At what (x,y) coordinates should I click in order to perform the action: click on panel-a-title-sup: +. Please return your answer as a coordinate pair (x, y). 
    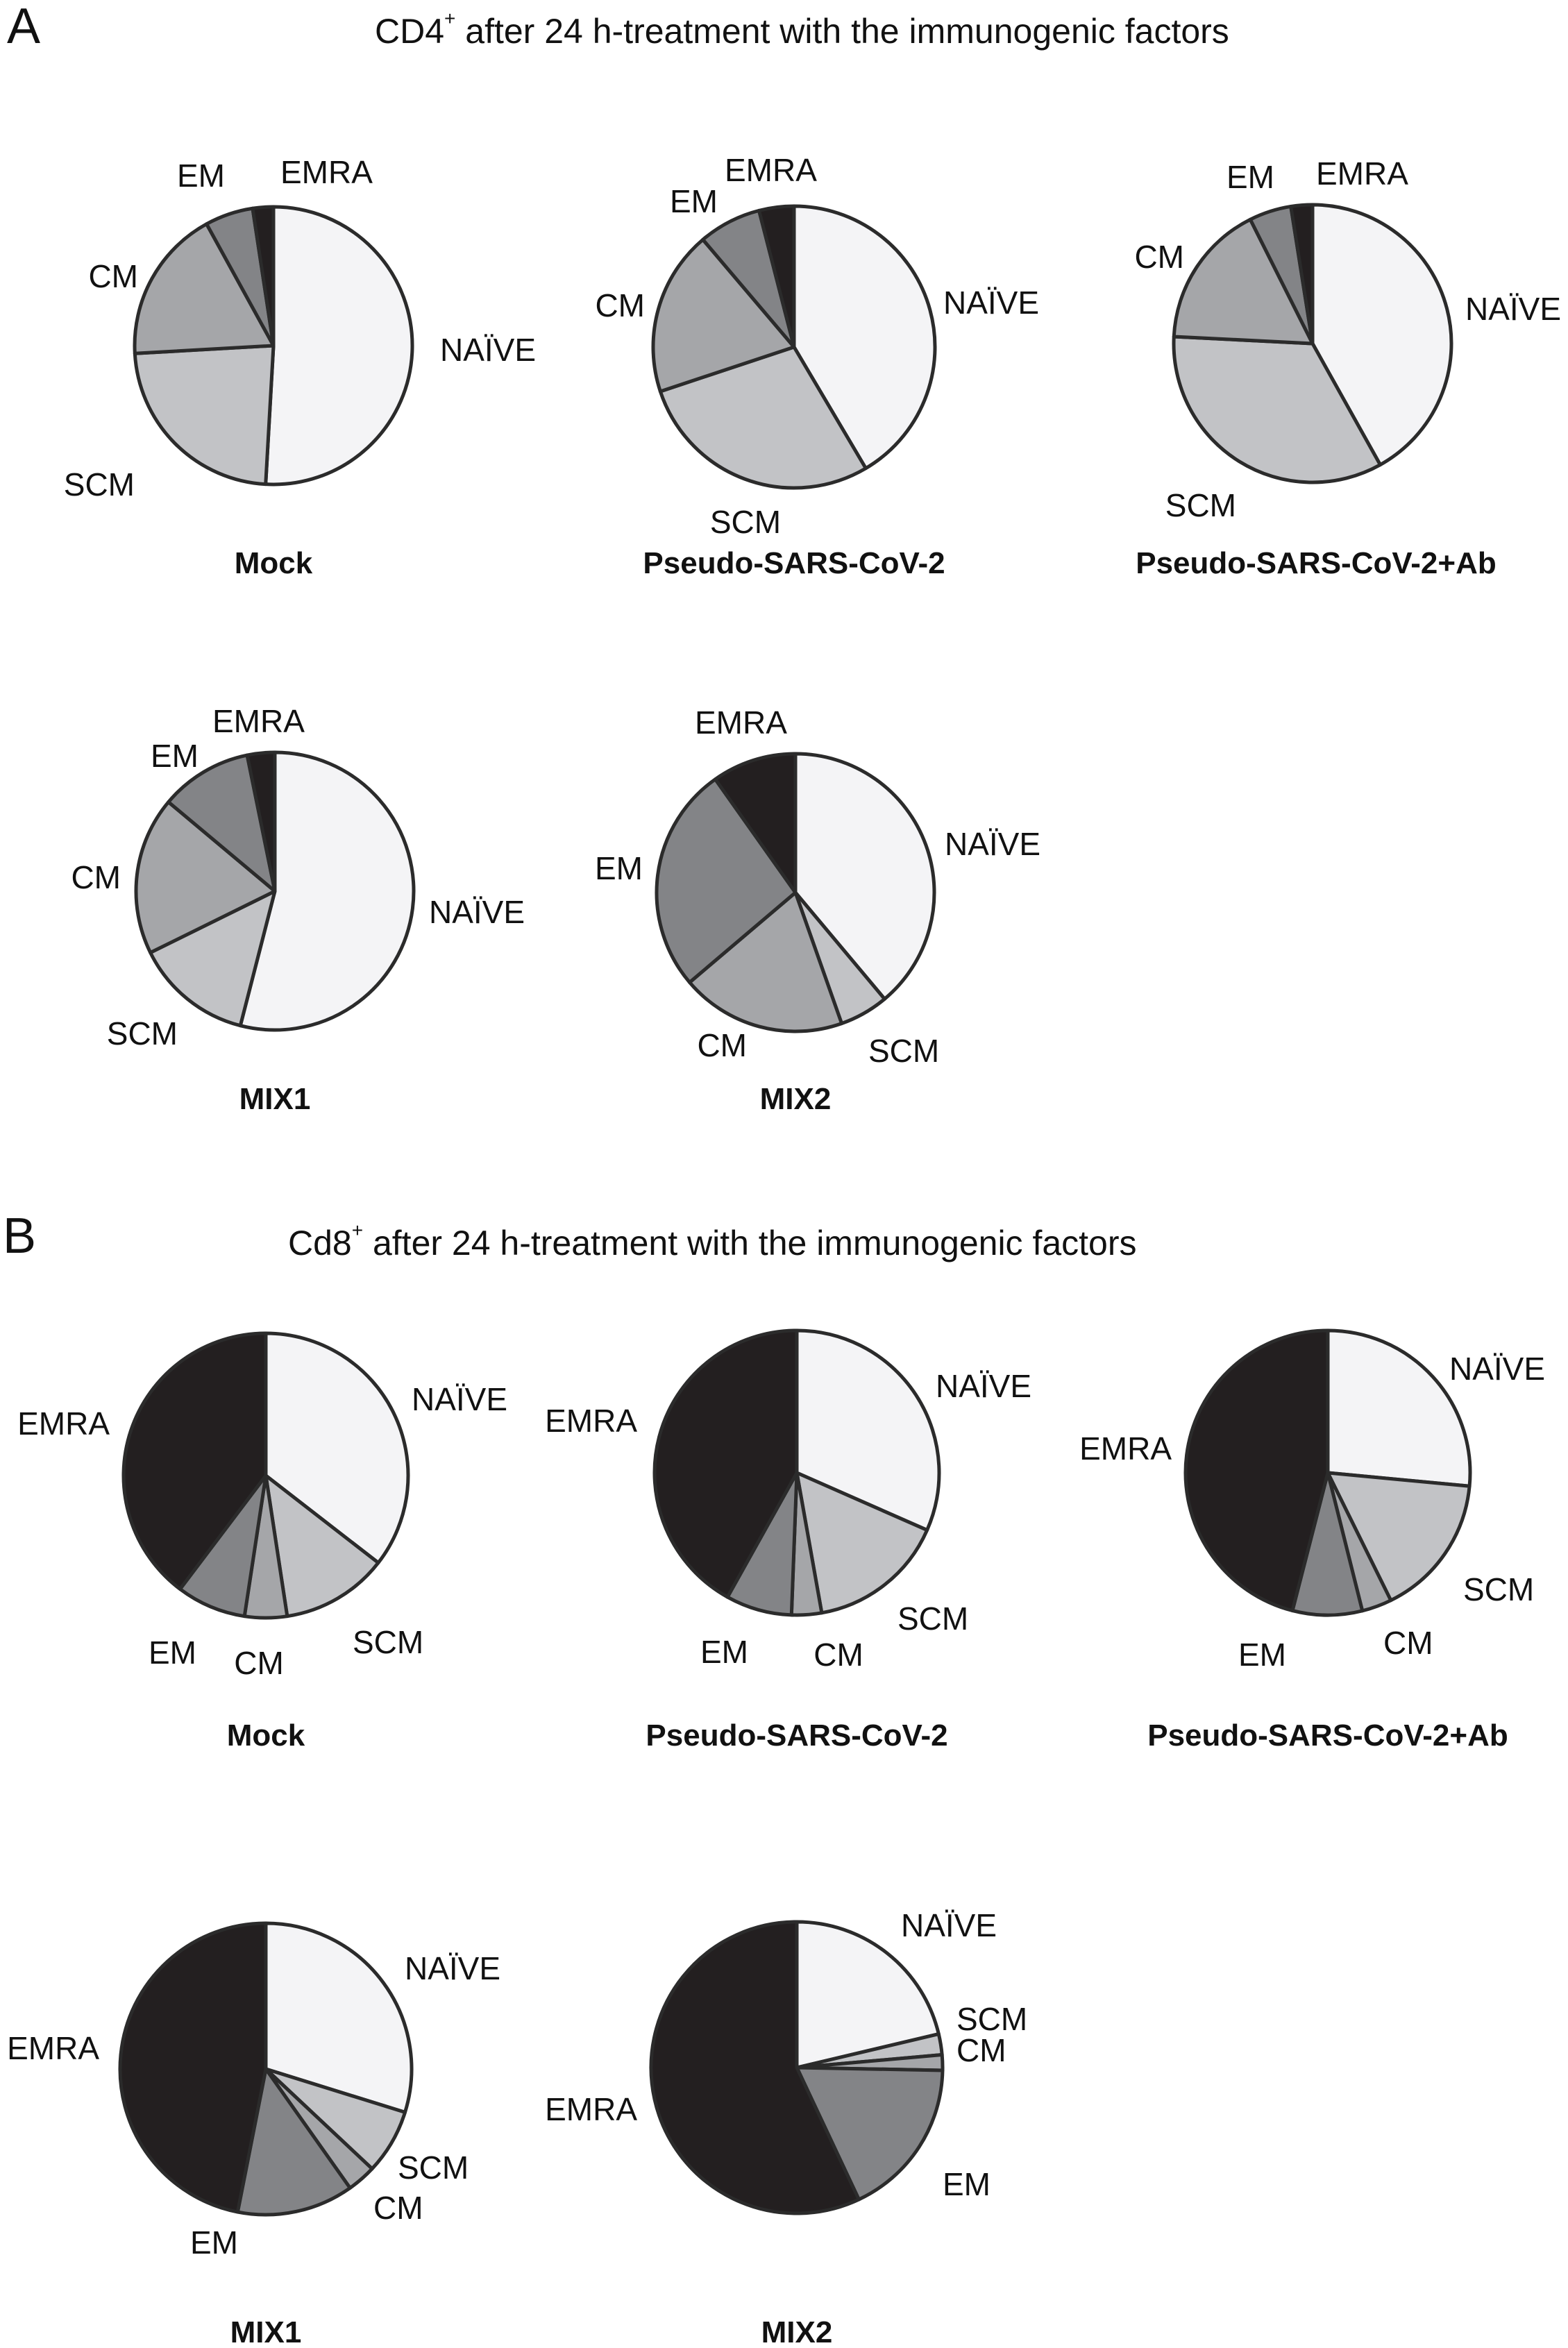
    Looking at the image, I should click on (449, 18).